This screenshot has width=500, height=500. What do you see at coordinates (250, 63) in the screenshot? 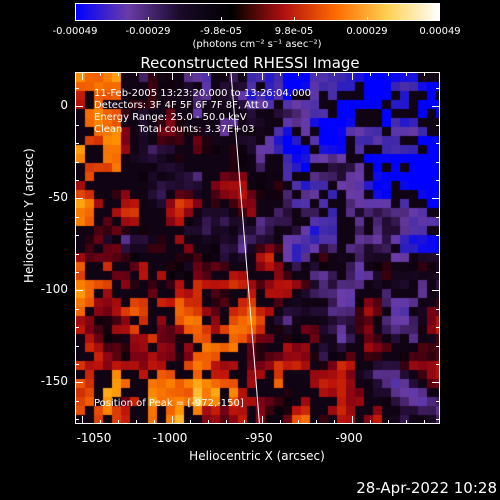
I see `plot-title: Reconstructed RHESSI Image` at bounding box center [250, 63].